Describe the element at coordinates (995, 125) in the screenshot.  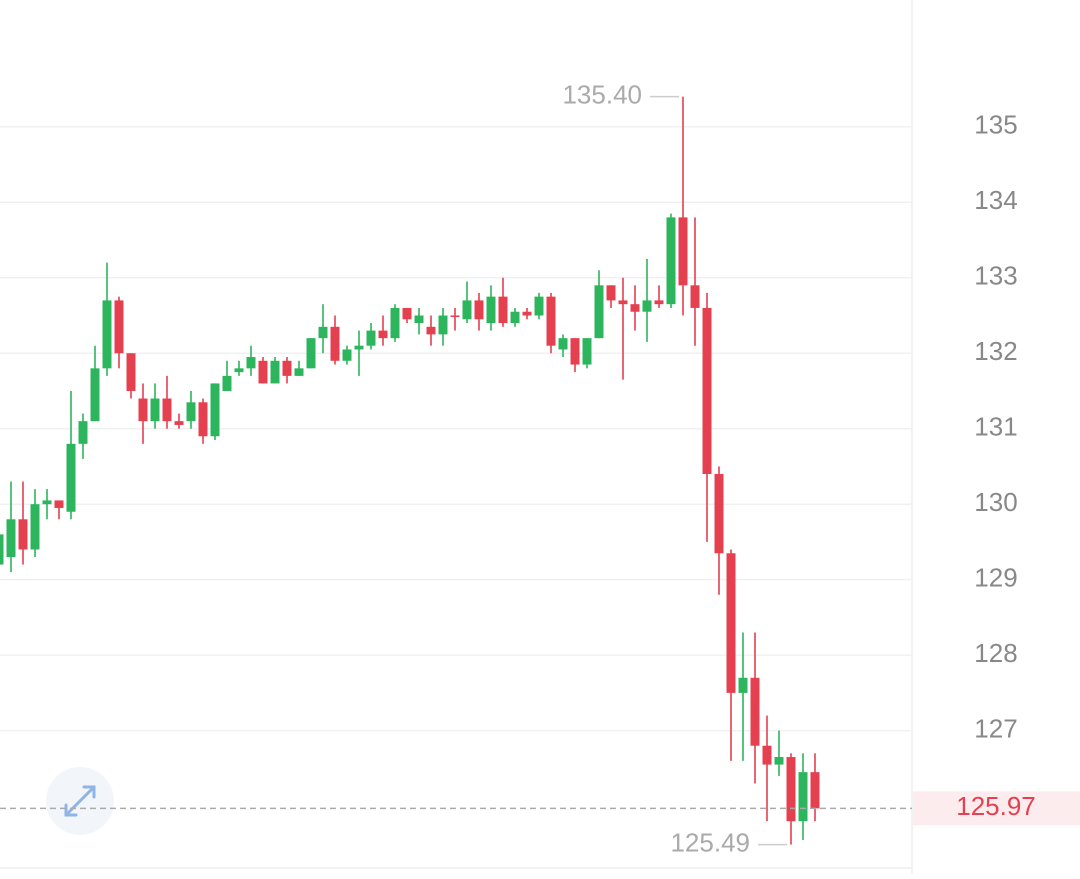
I see `y-tick-label: 135` at that location.